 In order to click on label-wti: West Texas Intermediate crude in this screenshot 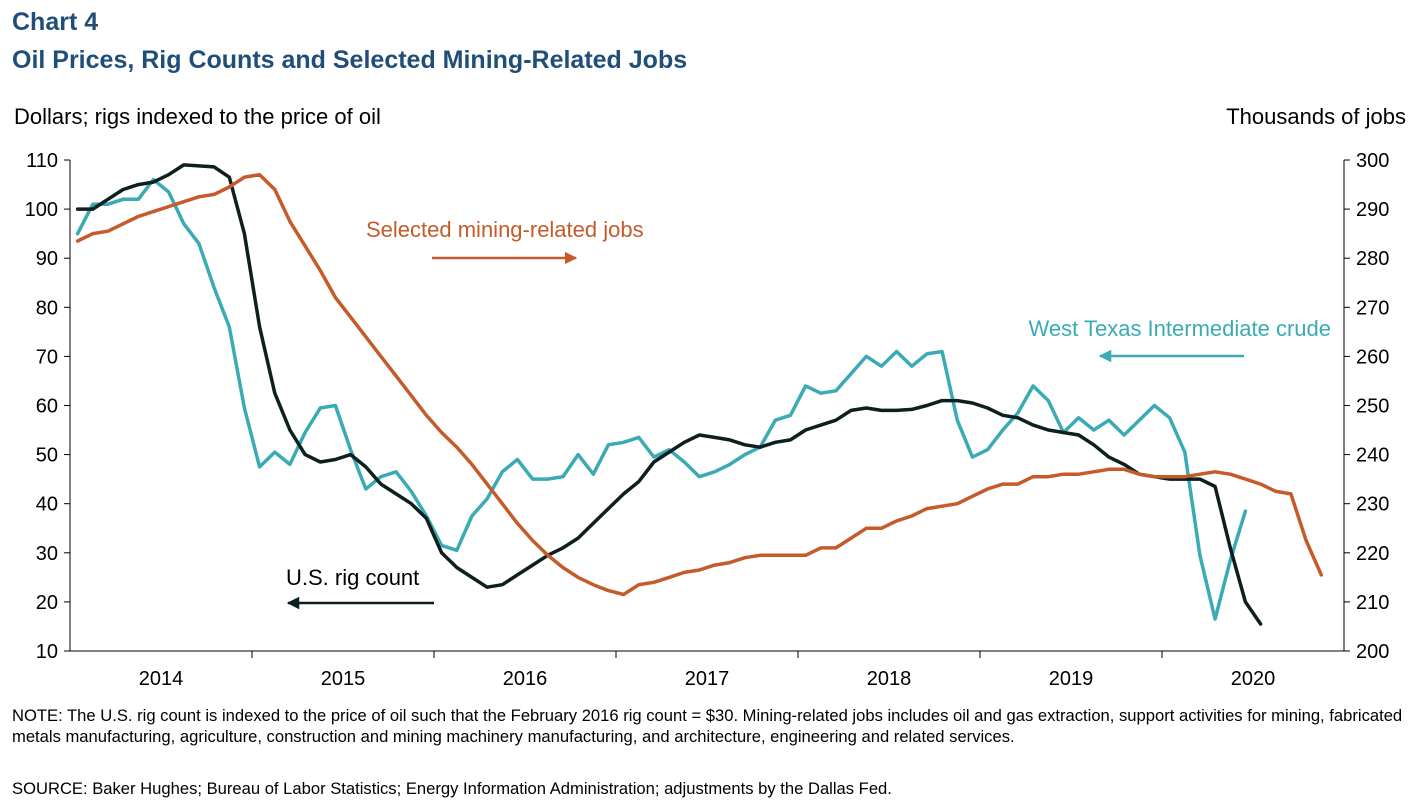, I will do `click(1180, 328)`.